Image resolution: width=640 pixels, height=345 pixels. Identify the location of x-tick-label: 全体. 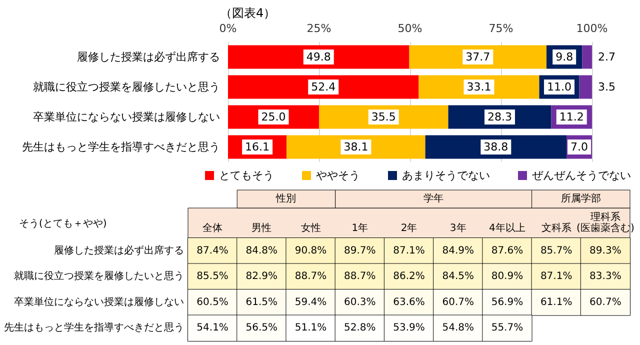
(212, 228).